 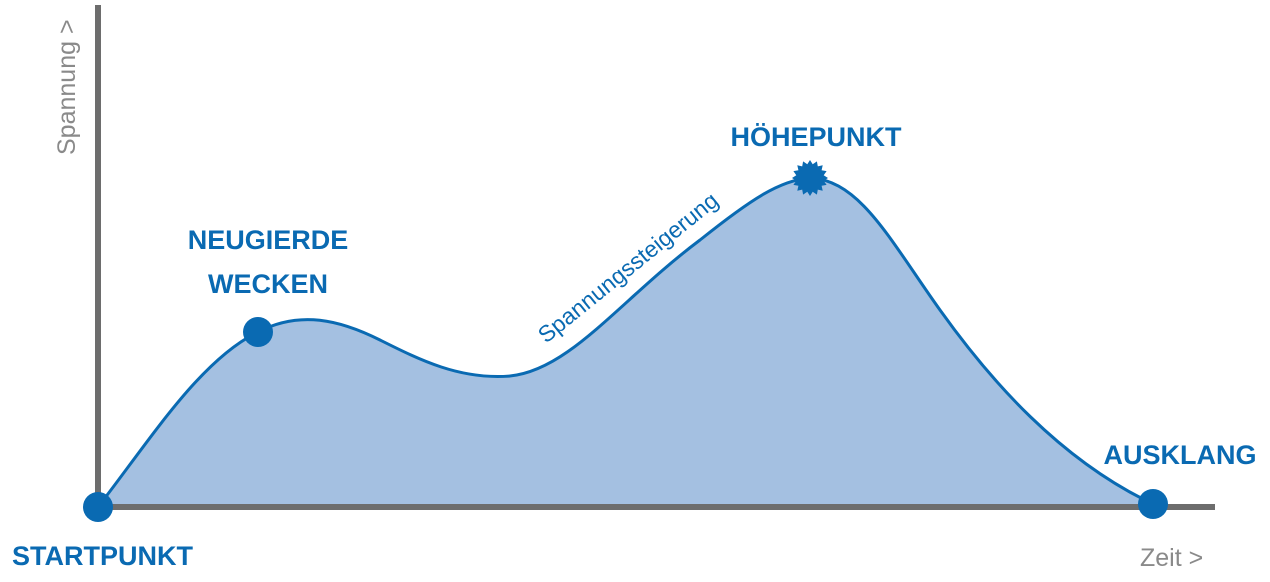 What do you see at coordinates (98, 507) in the screenshot?
I see `start-point` at bounding box center [98, 507].